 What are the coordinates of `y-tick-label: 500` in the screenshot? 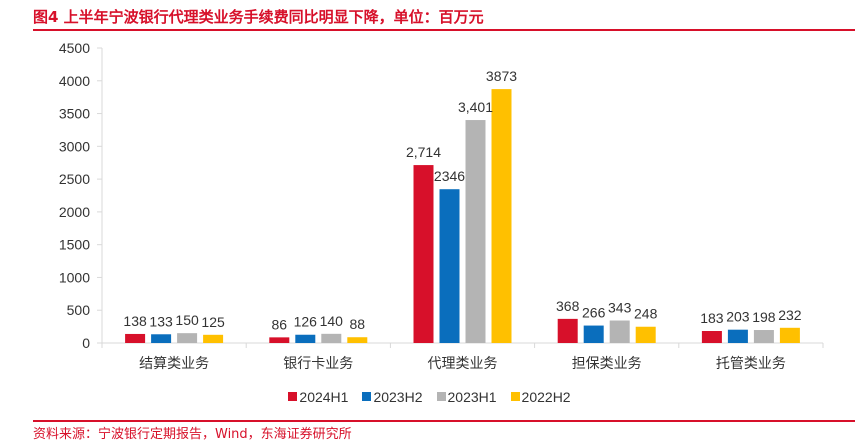 It's located at (79, 310).